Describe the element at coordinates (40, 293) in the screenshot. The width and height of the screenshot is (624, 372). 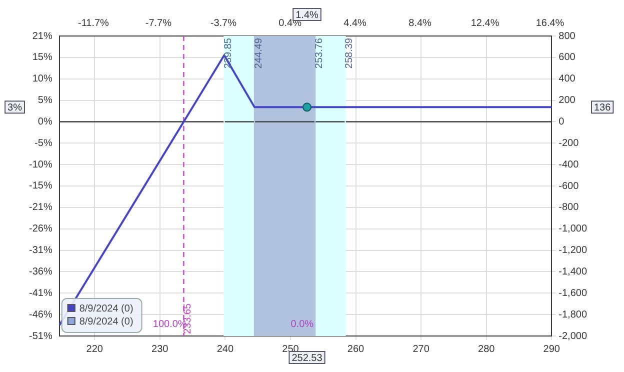
I see `y-tick-label: -41%` at that location.